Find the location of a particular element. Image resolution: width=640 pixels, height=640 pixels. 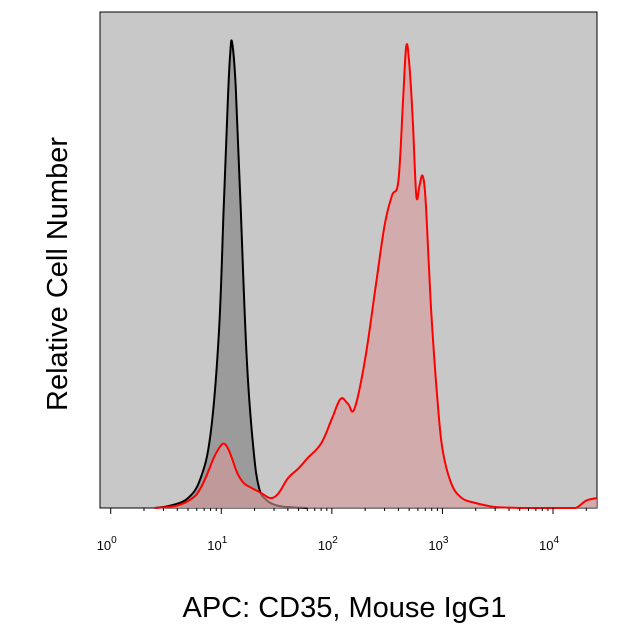

x-axis-ticks: 10⁰ 10¹ 10² 10³ 10⁴ is located at coordinates (342, 530).